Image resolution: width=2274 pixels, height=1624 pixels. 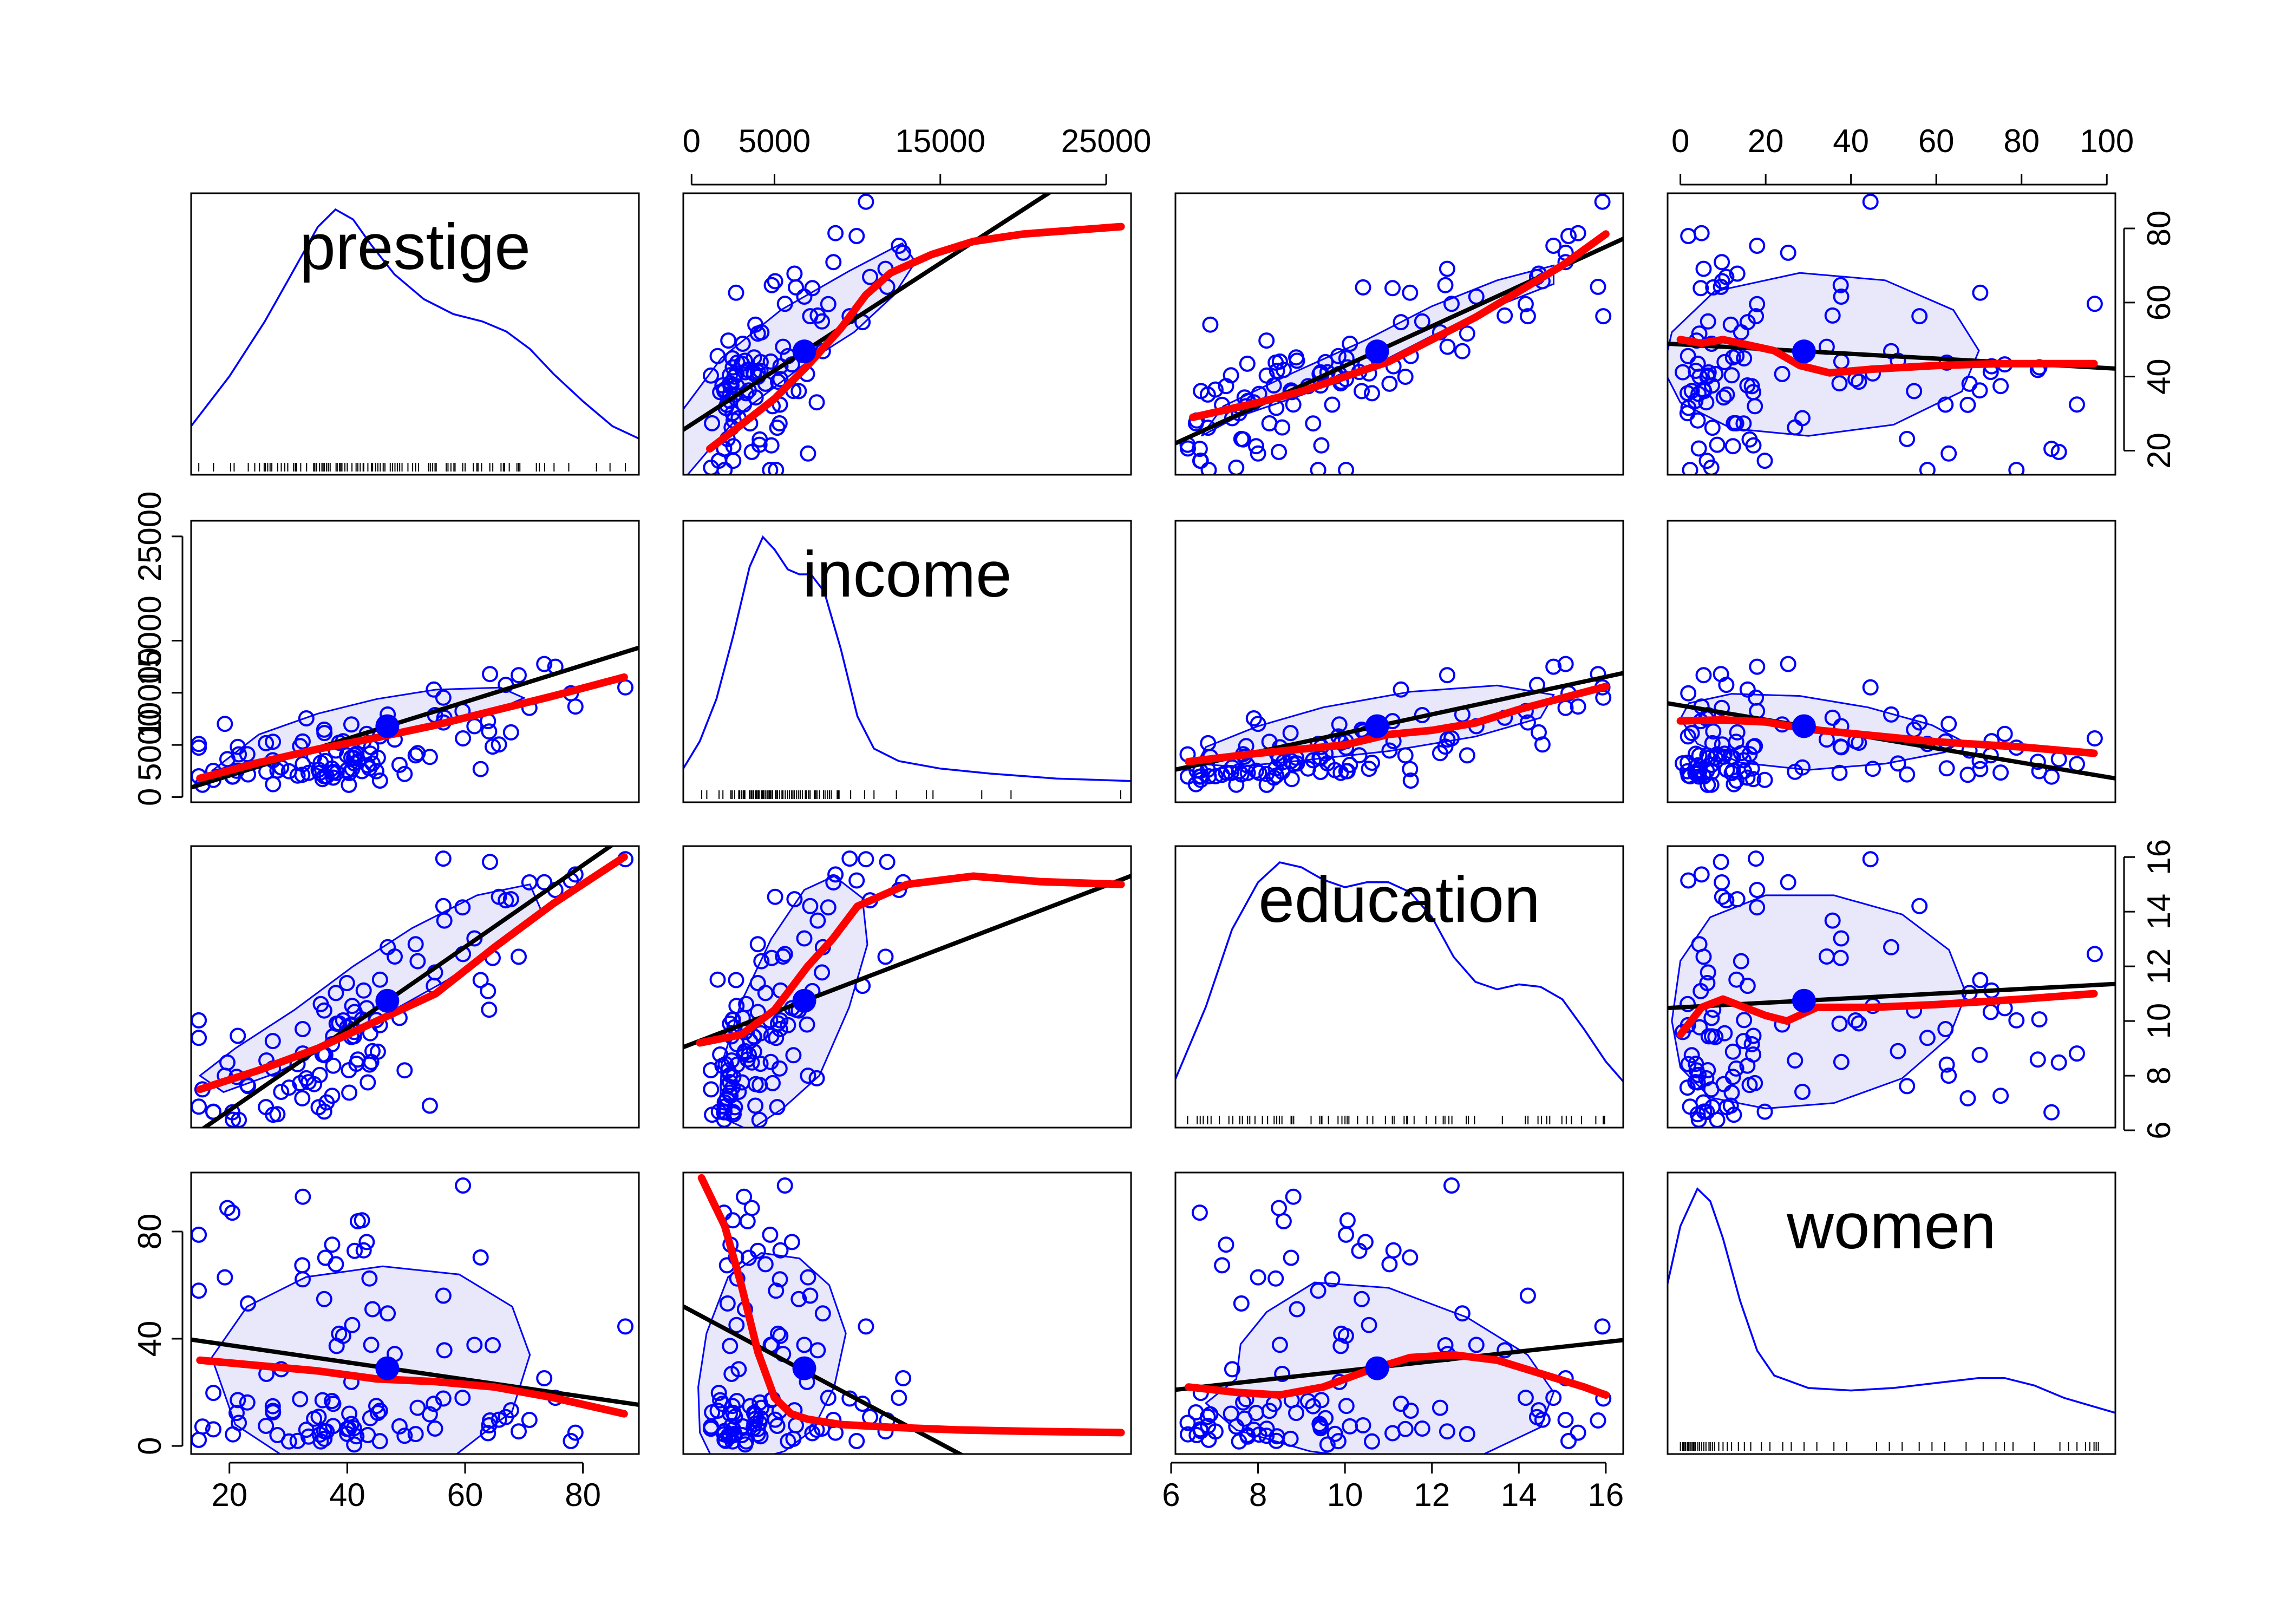 I want to click on regression-line, so click(x=408, y=987).